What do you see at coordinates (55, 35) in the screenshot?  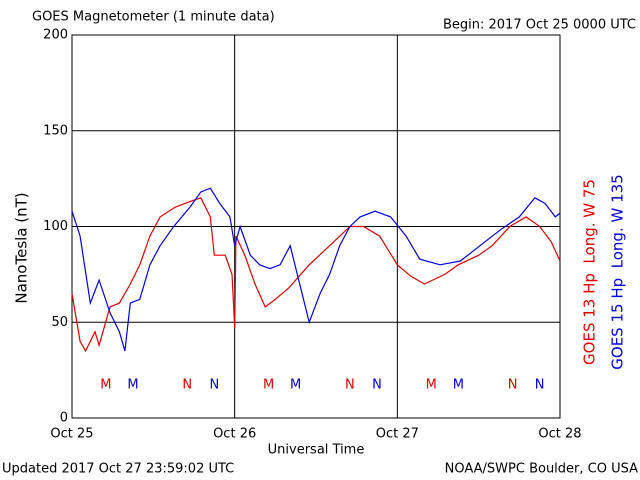 I see `y-tick-label: 200` at bounding box center [55, 35].